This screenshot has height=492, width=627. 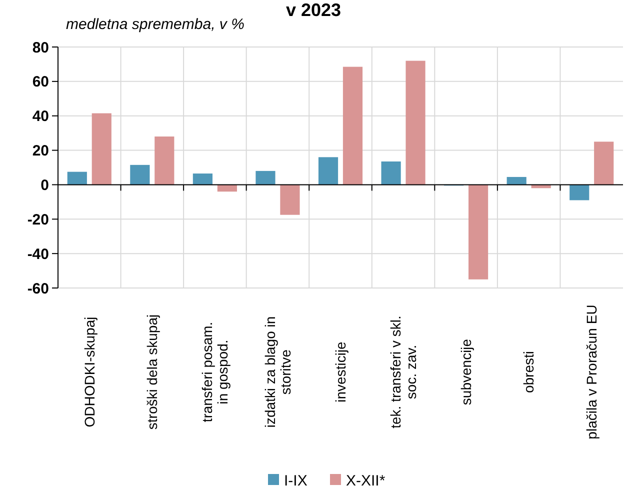 What do you see at coordinates (38, 254) in the screenshot?
I see `y-tick-label: -40` at bounding box center [38, 254].